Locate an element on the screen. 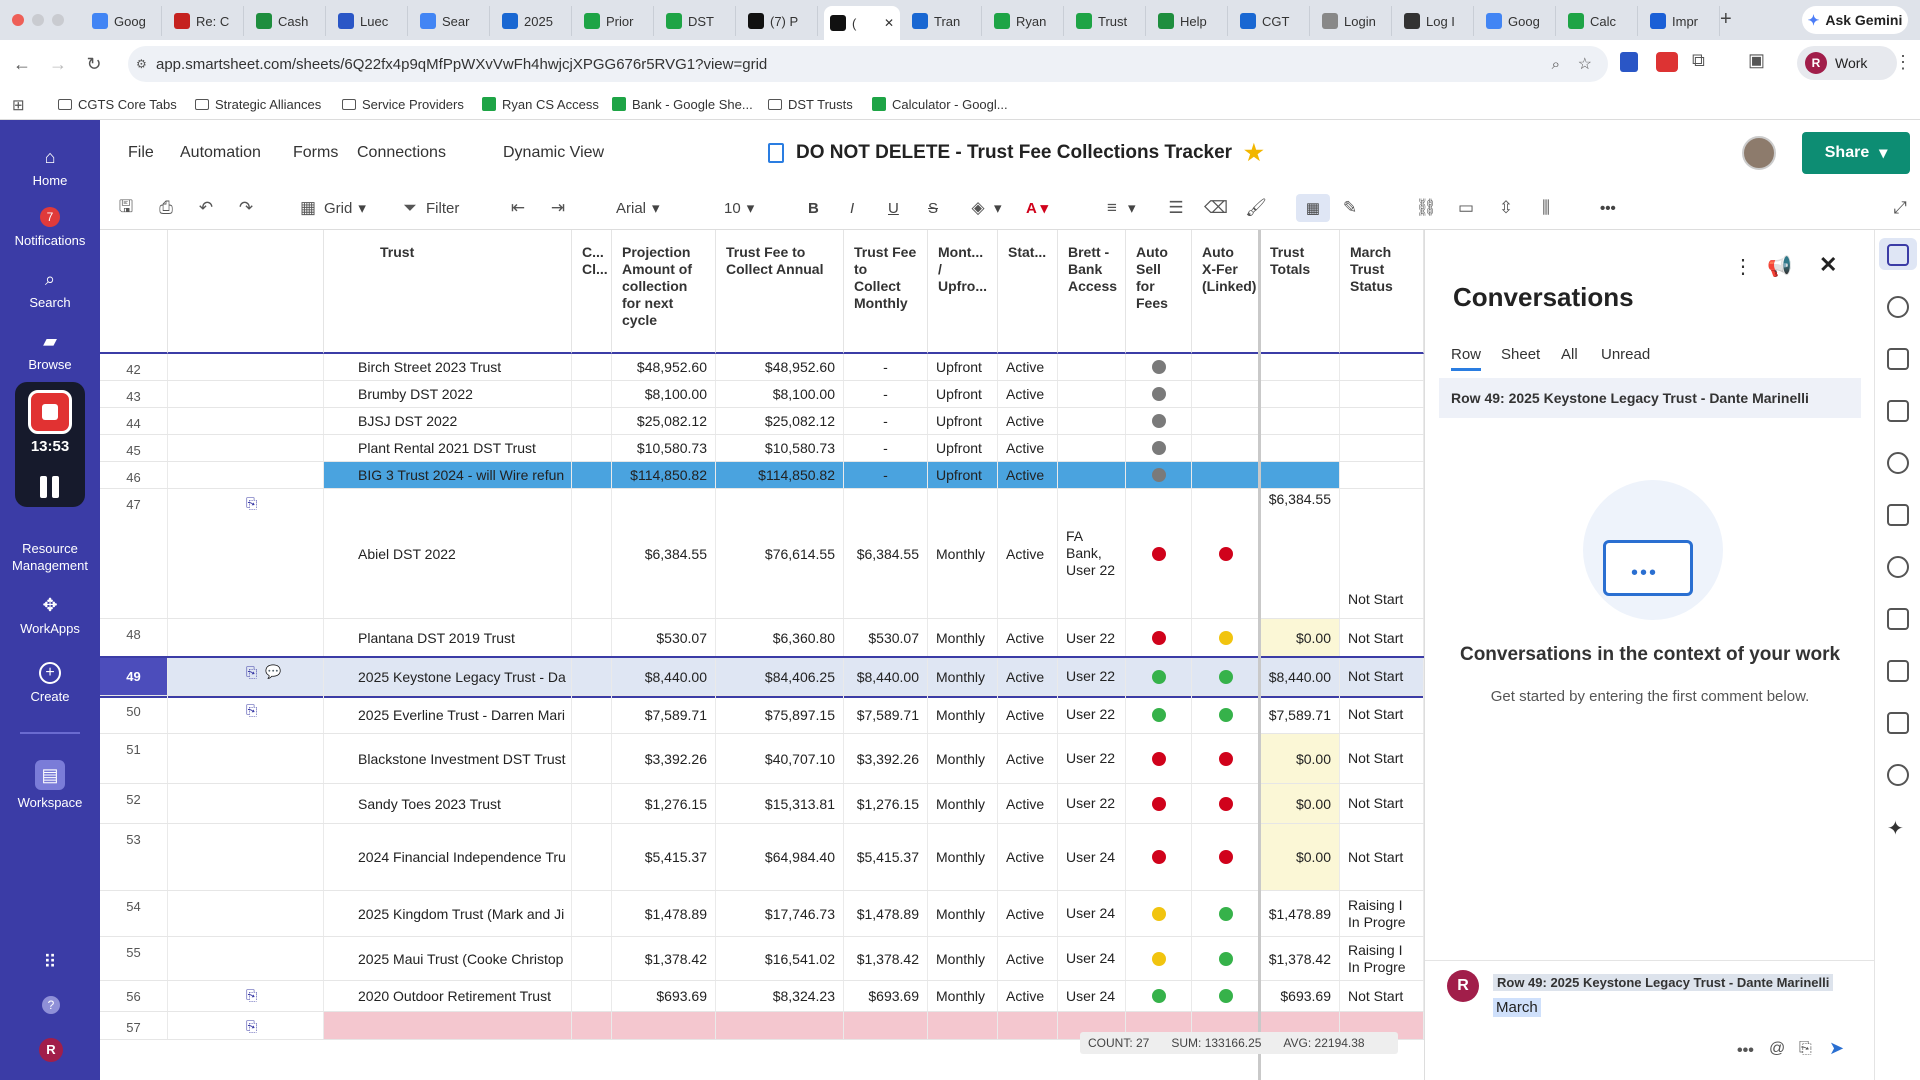 The image size is (1920, 1080). activity-log-icon is located at coordinates (1898, 463).